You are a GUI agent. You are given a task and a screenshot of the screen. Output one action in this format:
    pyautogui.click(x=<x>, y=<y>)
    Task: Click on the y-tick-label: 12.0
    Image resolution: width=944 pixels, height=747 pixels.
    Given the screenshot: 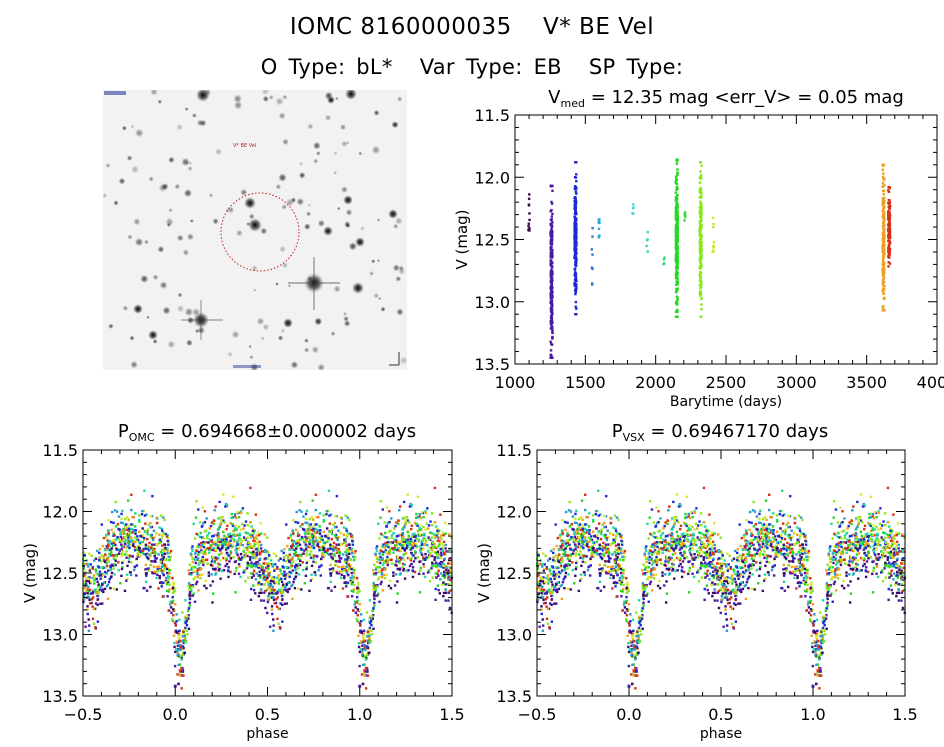 What is the action you would take?
    pyautogui.click(x=60, y=512)
    